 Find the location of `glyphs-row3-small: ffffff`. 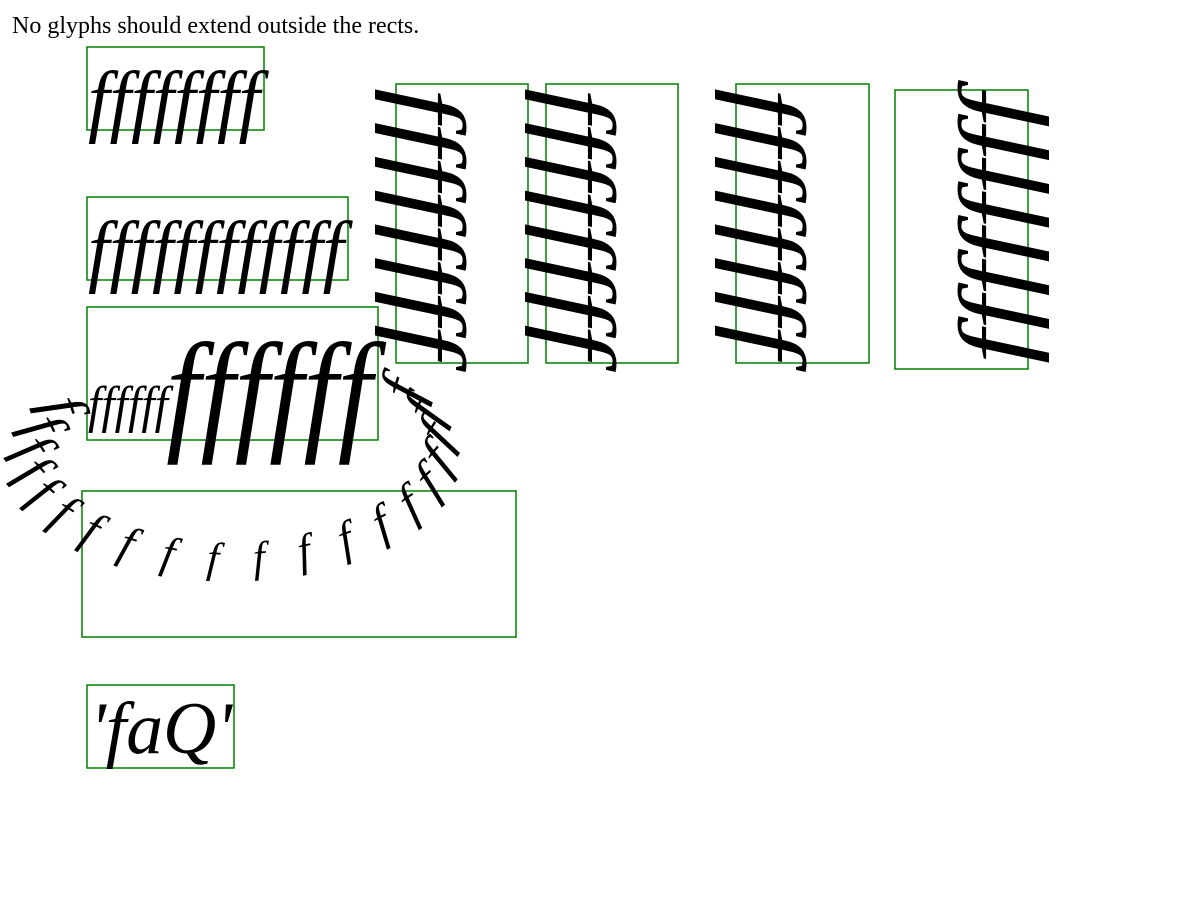

glyphs-row3-small: ffffff is located at coordinates (131, 405).